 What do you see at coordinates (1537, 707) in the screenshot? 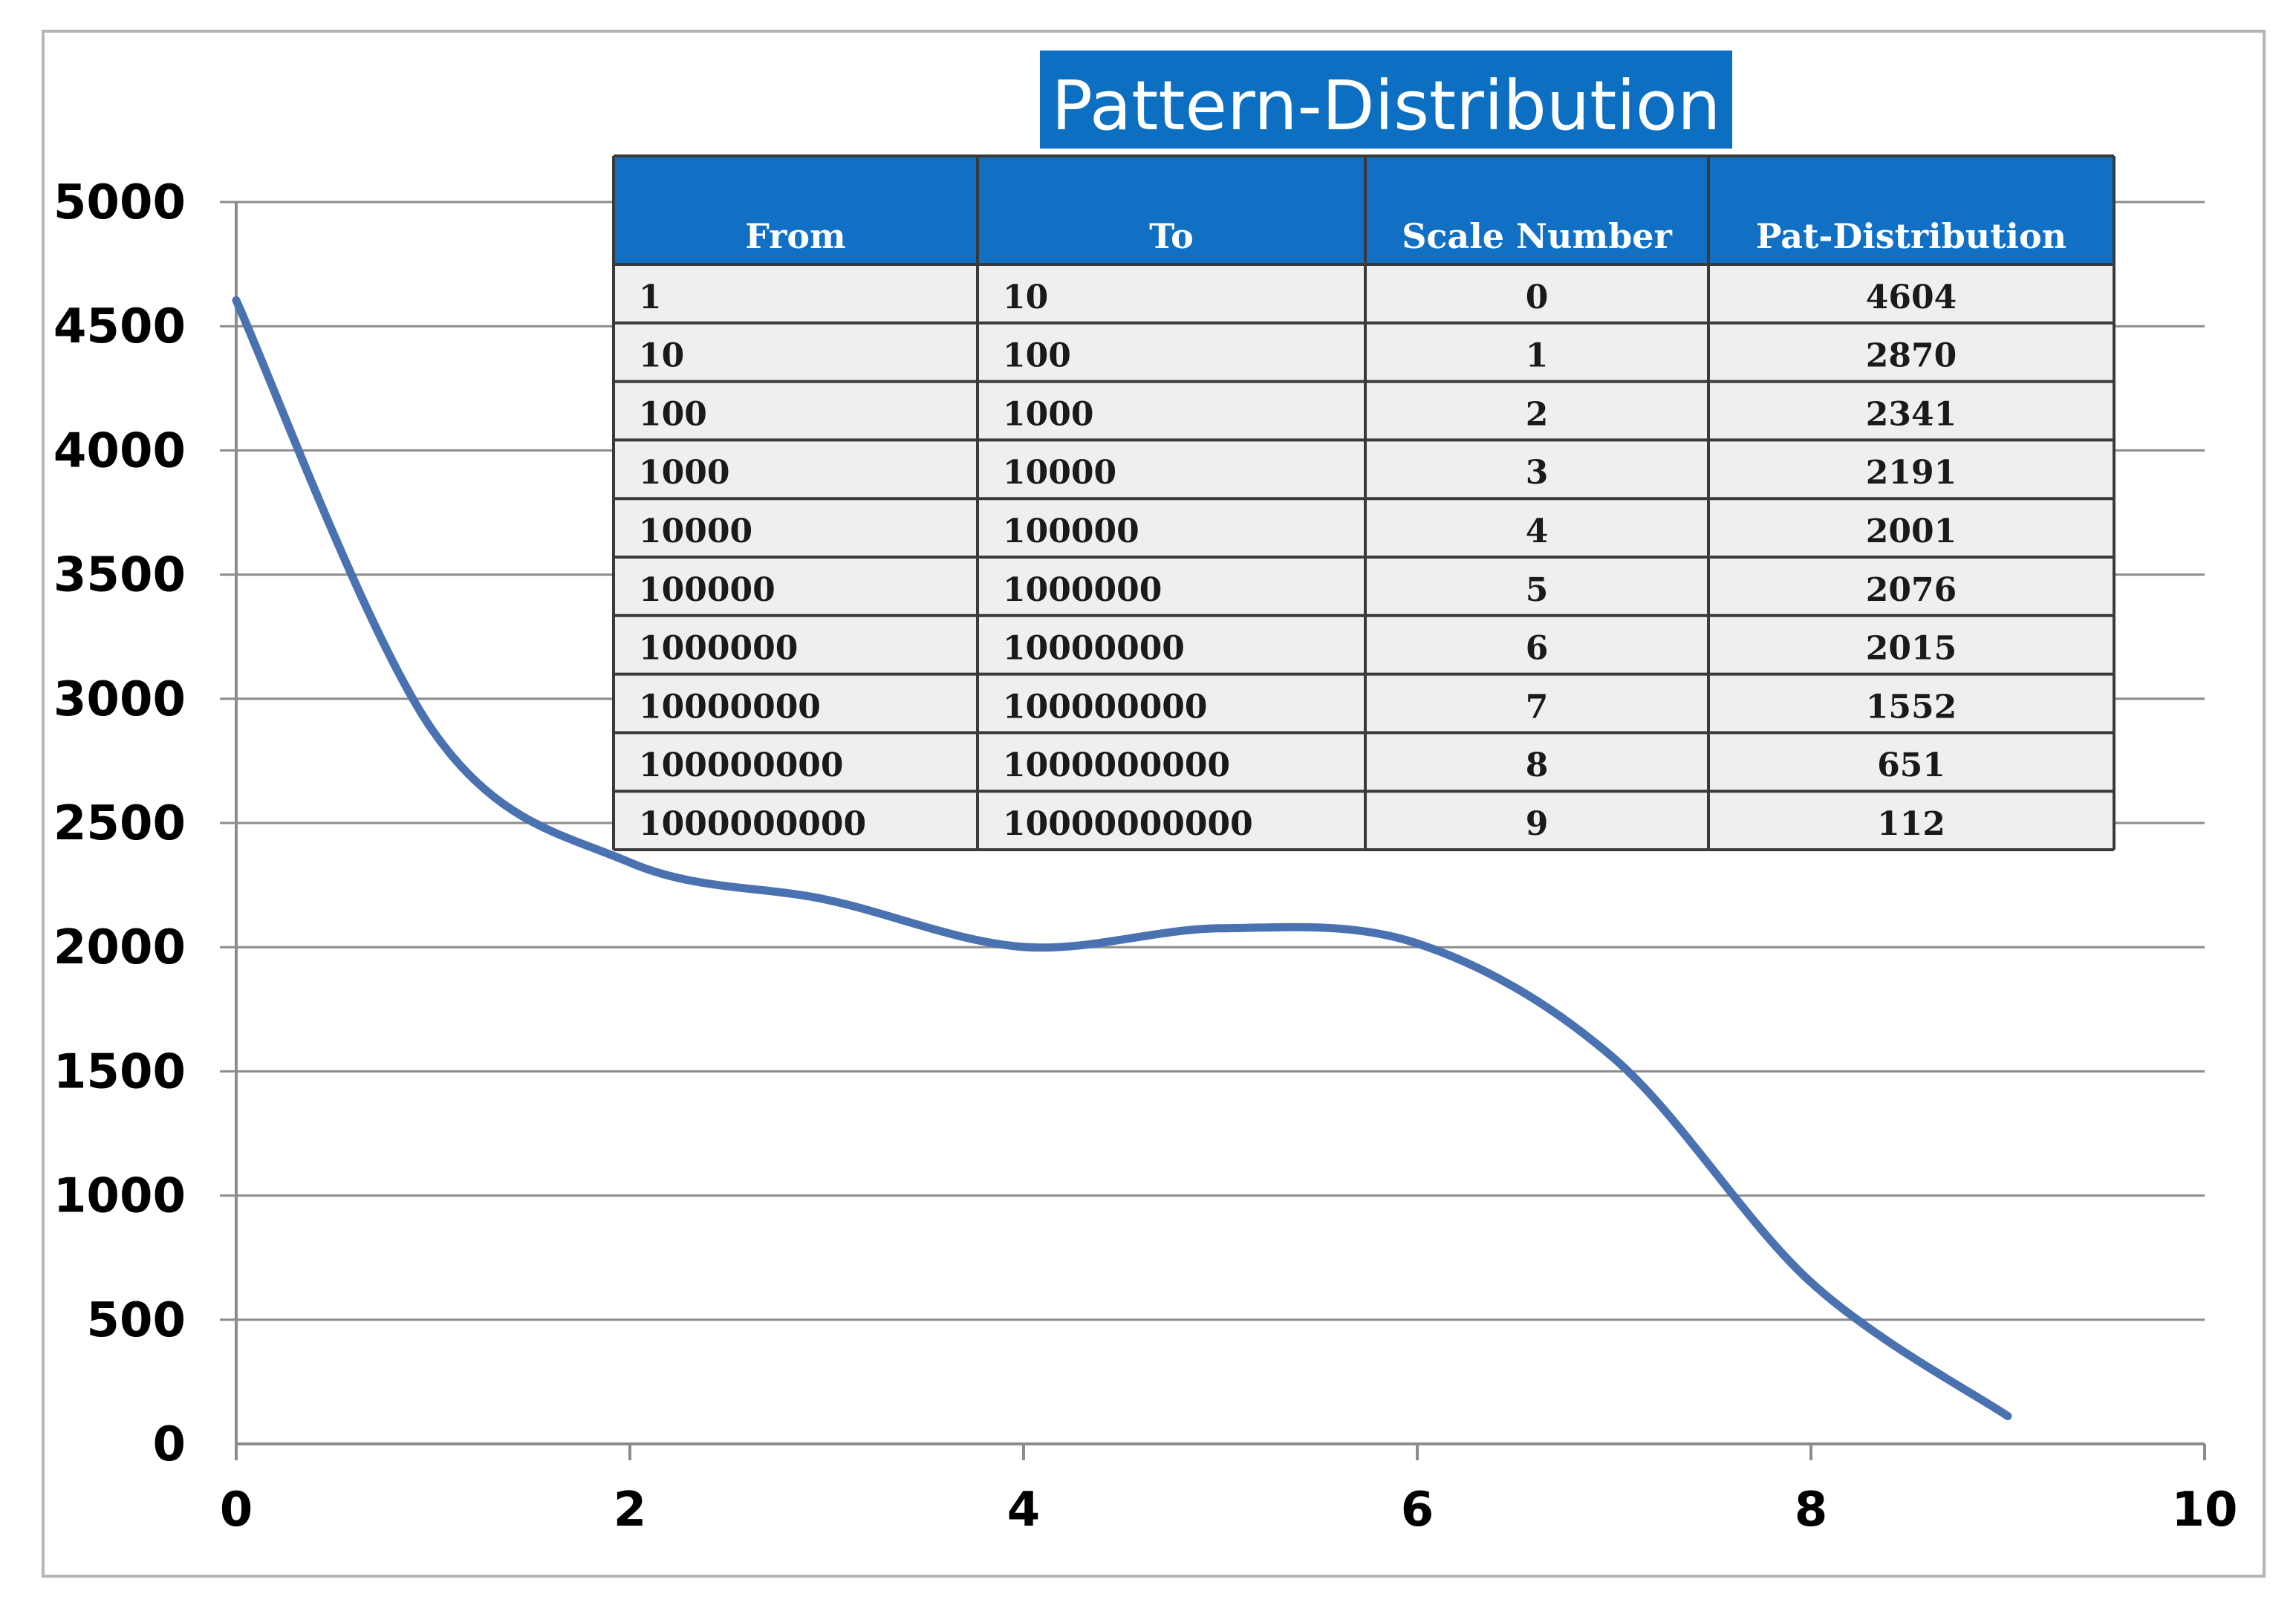
I see `table-cell: 7` at bounding box center [1537, 707].